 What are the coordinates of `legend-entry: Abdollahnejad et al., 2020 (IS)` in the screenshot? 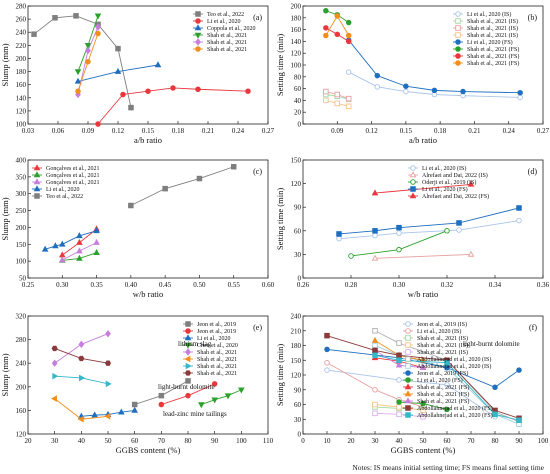 It's located at (454, 359).